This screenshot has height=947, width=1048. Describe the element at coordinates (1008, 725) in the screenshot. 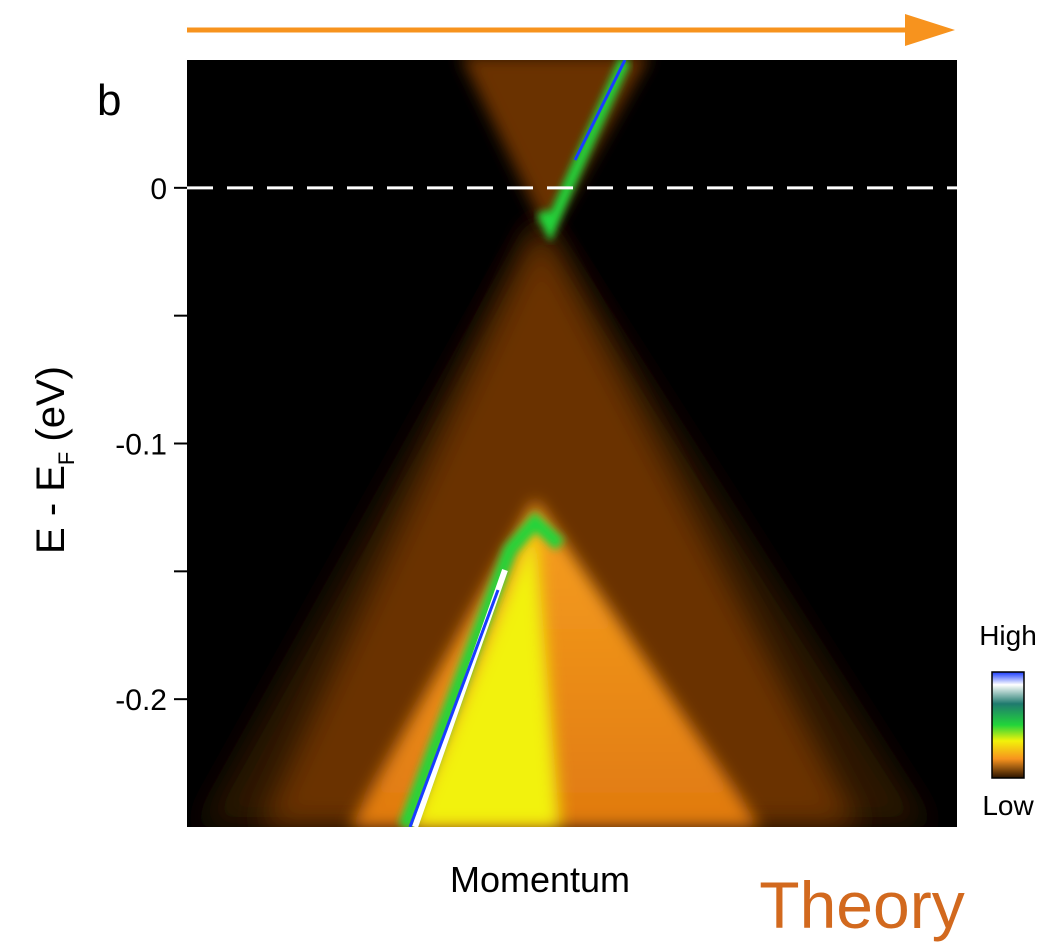

I see `colorbar` at that location.